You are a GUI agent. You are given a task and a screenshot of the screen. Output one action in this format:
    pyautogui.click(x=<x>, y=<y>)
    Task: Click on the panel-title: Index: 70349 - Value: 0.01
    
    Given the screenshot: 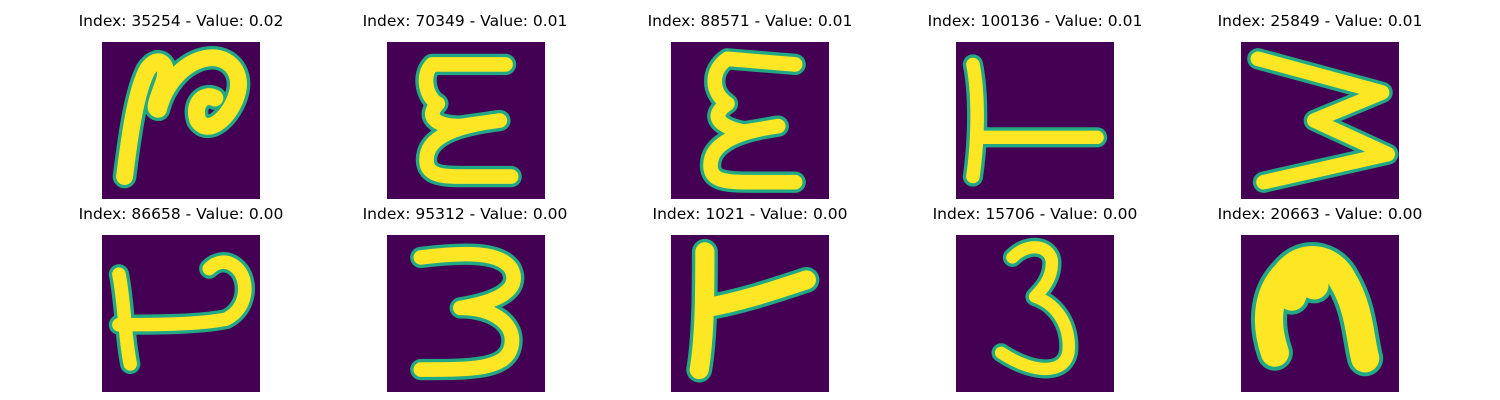 What is the action you would take?
    pyautogui.click(x=465, y=21)
    